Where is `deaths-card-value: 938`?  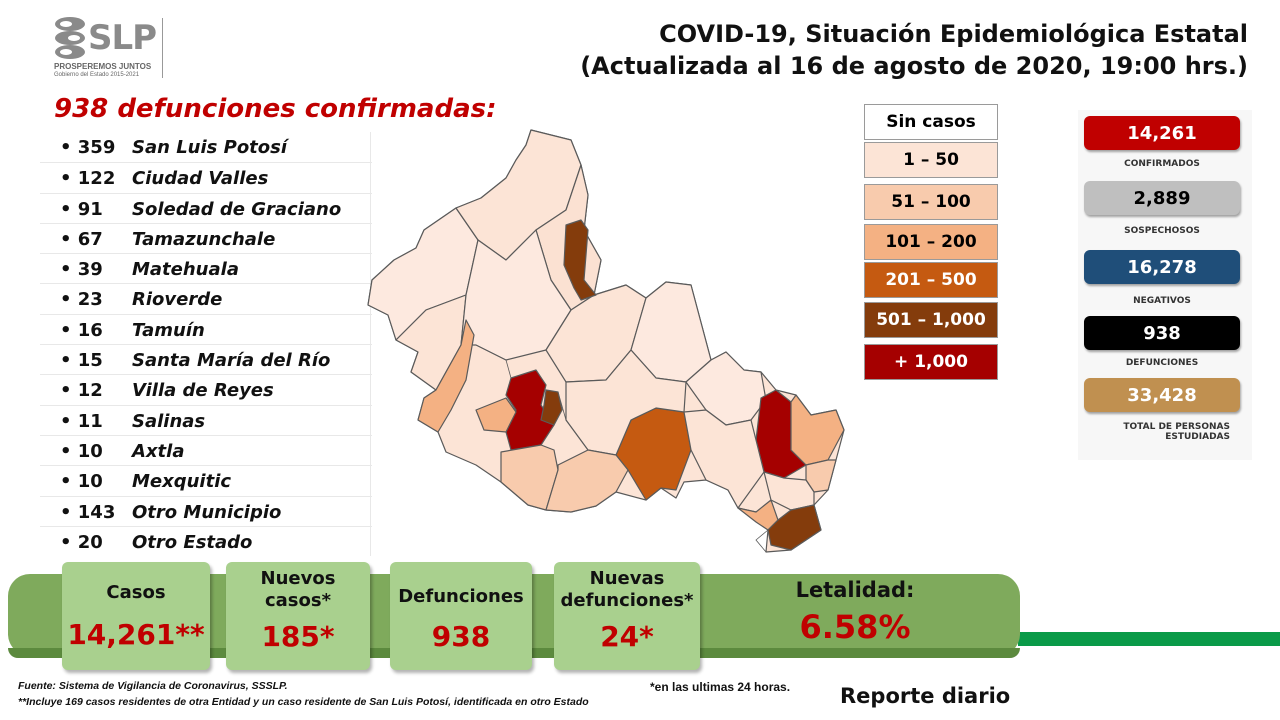 deaths-card-value: 938 is located at coordinates (461, 636).